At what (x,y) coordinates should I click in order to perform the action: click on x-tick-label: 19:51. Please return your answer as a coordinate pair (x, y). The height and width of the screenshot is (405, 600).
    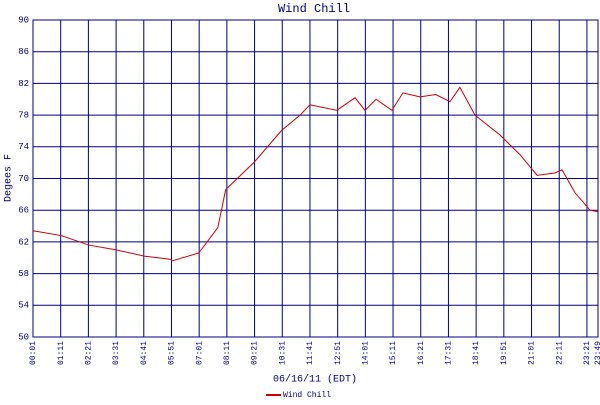
    Looking at the image, I should click on (504, 353).